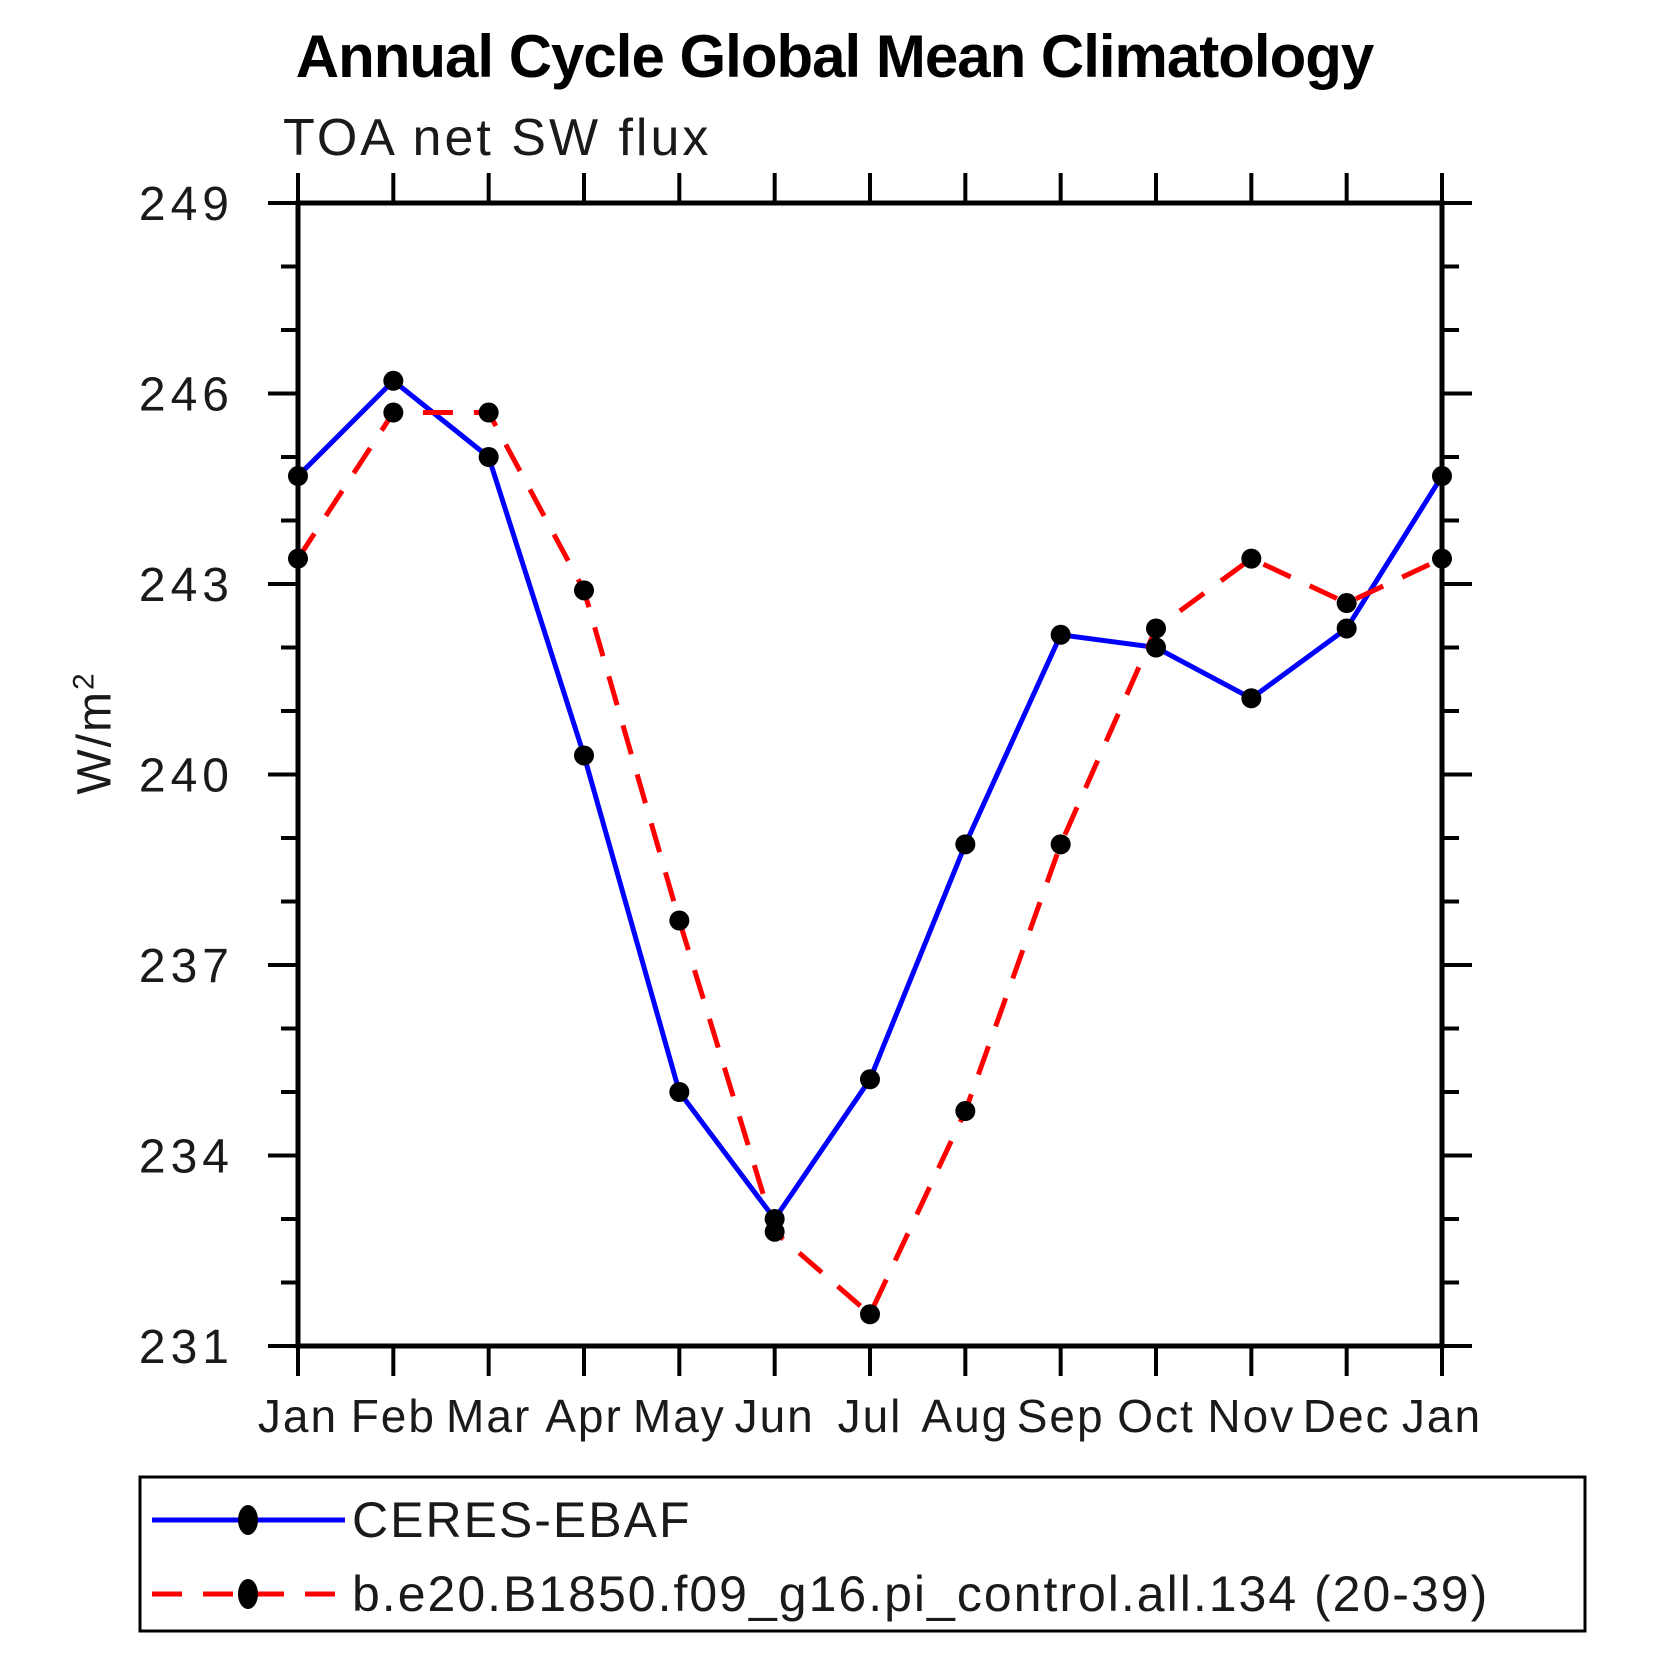  What do you see at coordinates (488, 1416) in the screenshot?
I see `x-tick-label: Mar` at bounding box center [488, 1416].